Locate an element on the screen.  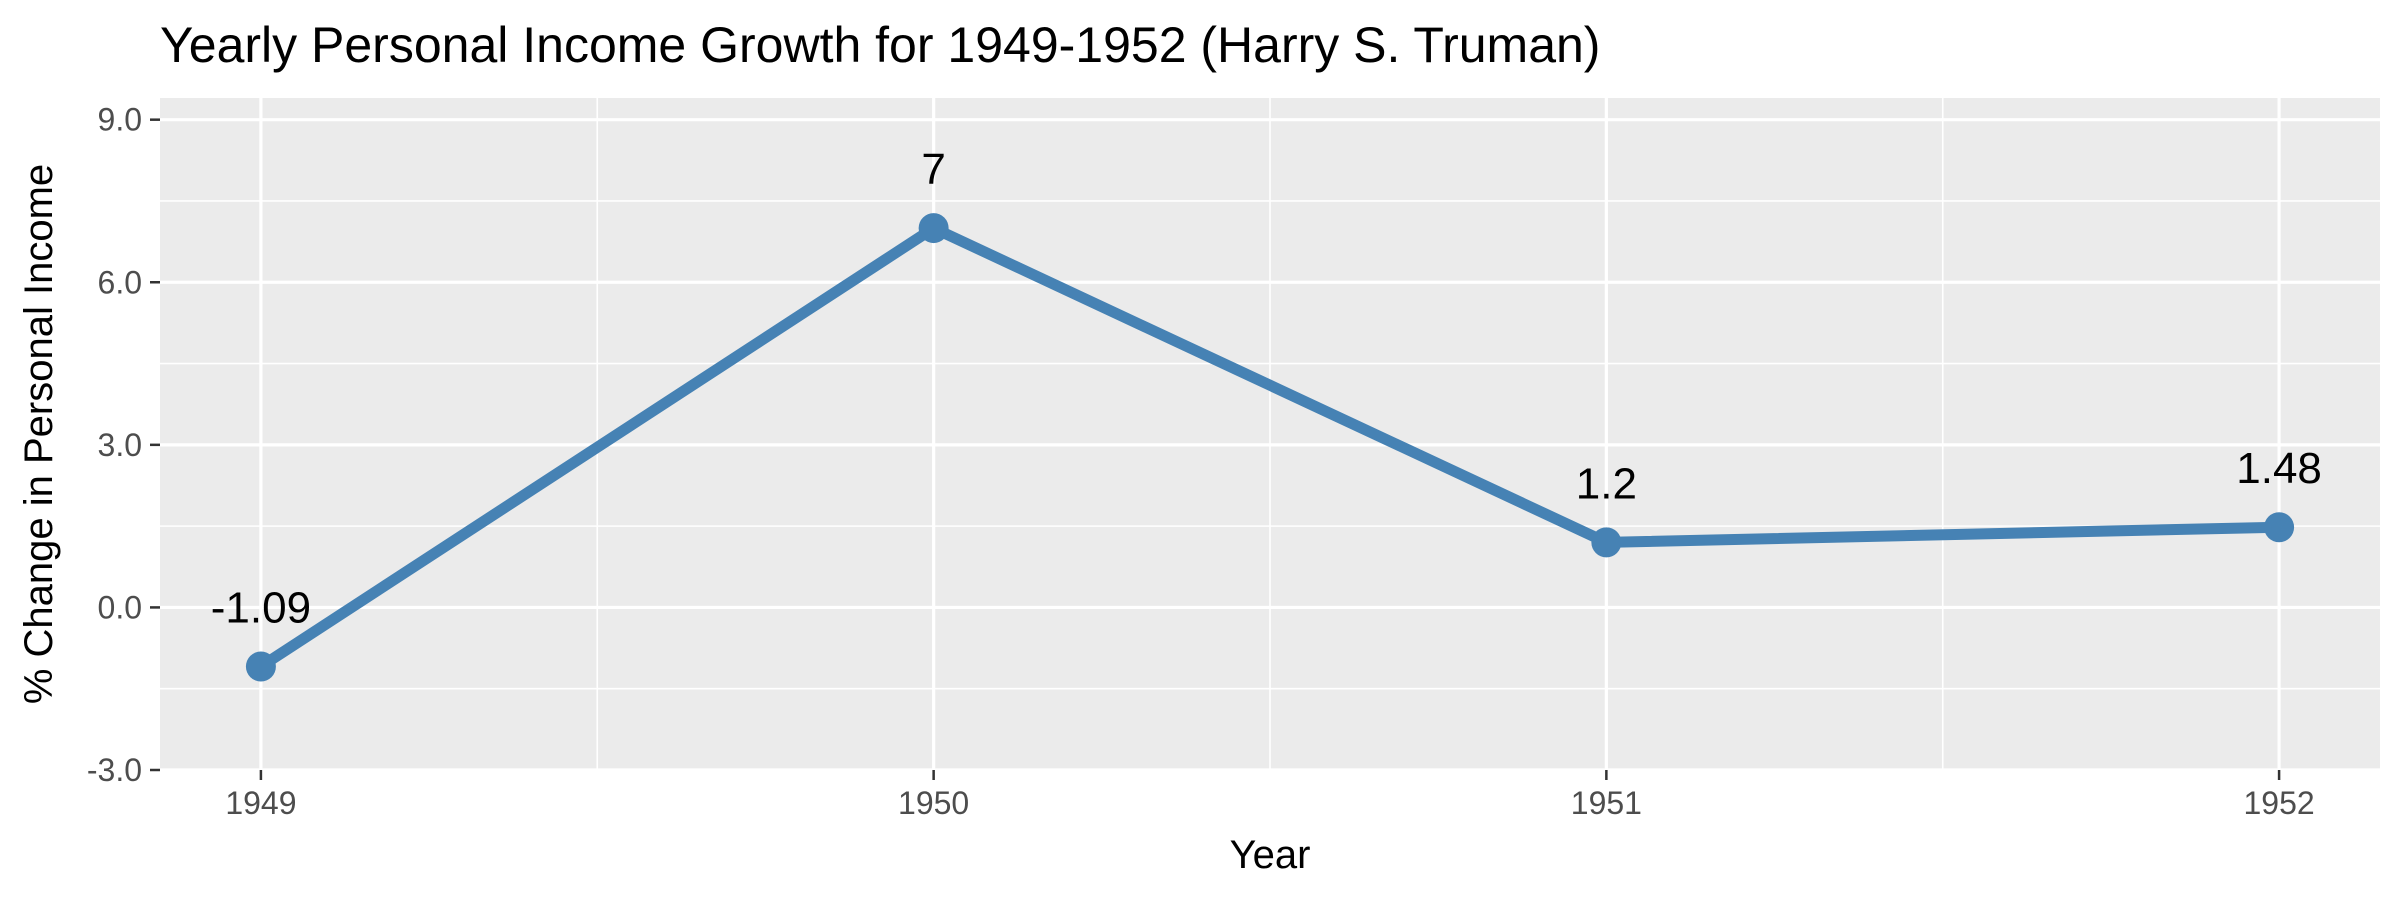
x-tick-label: 1950 is located at coordinates (933, 803).